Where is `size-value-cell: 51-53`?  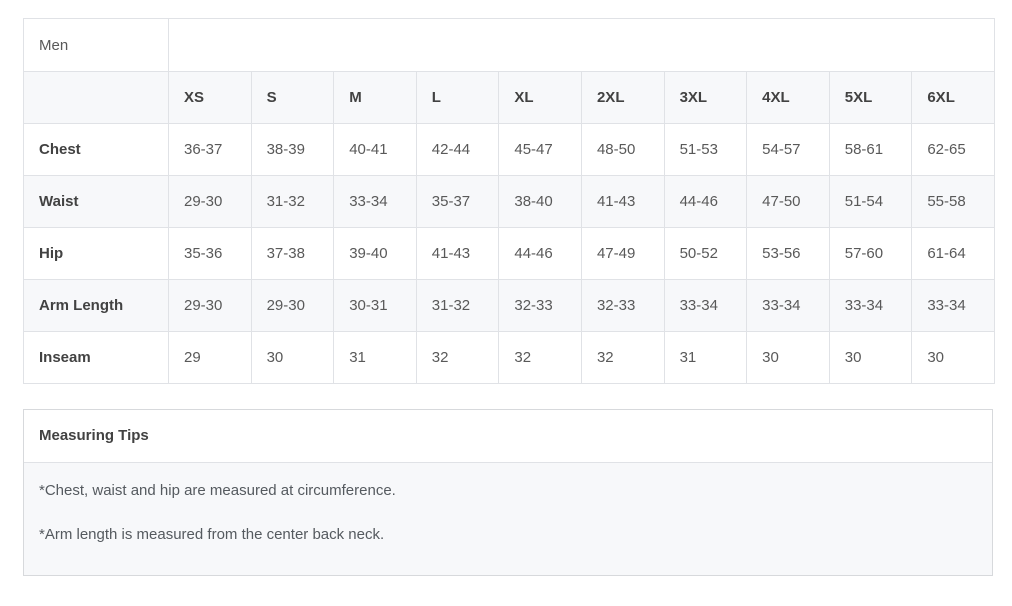 size-value-cell: 51-53 is located at coordinates (705, 149).